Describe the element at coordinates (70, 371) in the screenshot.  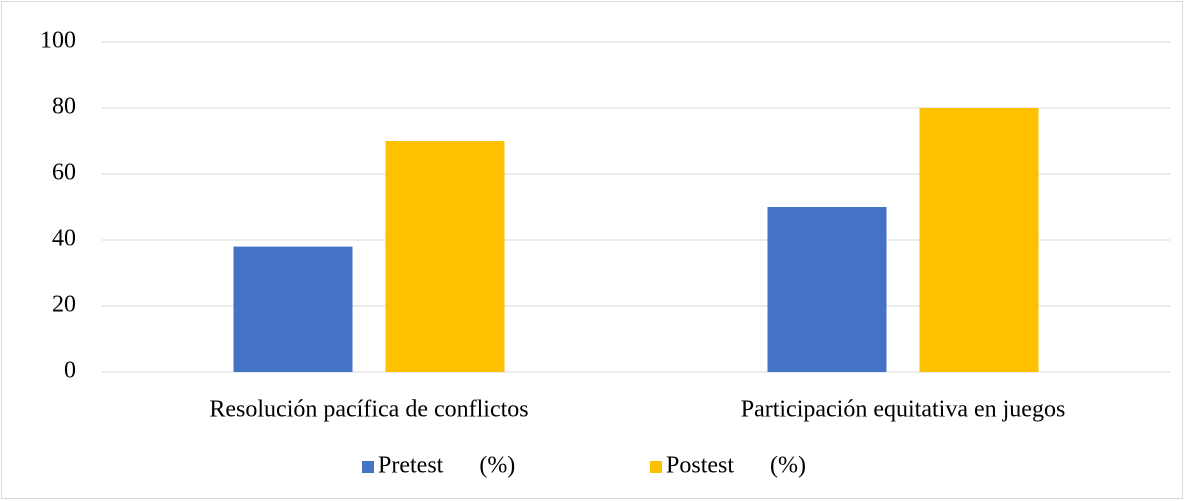
I see `y-tick-label: 0` at that location.